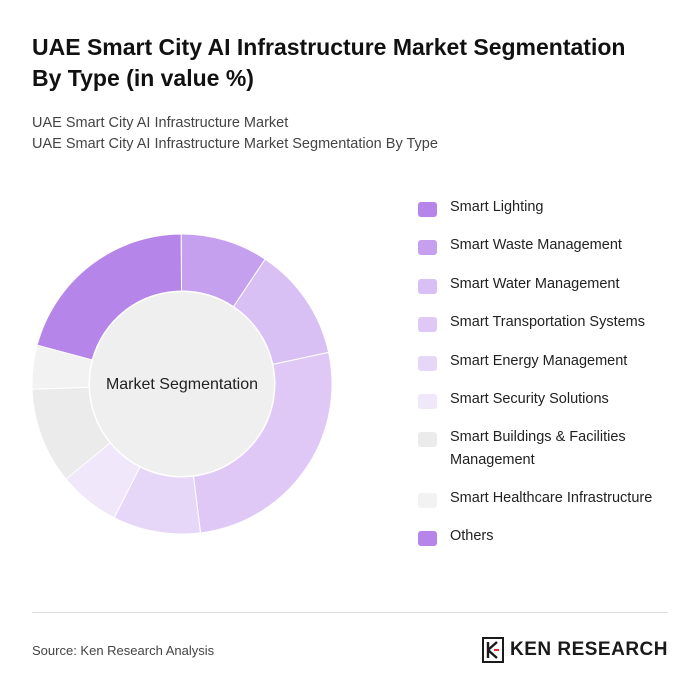 The width and height of the screenshot is (700, 698). What do you see at coordinates (497, 207) in the screenshot?
I see `legend-label: Smart Lighting` at bounding box center [497, 207].